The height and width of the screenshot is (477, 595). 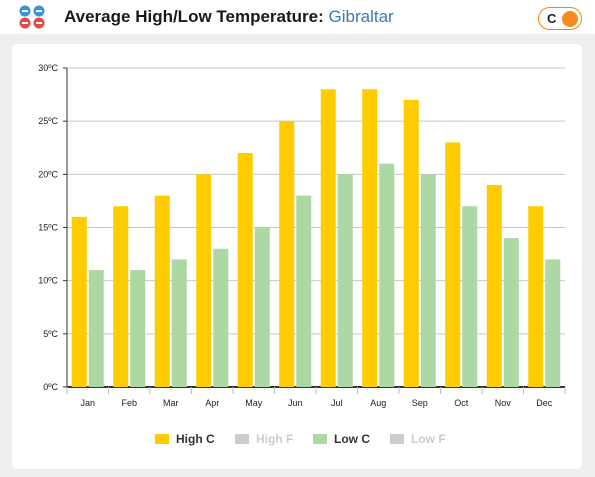 What do you see at coordinates (87, 403) in the screenshot?
I see `x-tick-label: Jan` at bounding box center [87, 403].